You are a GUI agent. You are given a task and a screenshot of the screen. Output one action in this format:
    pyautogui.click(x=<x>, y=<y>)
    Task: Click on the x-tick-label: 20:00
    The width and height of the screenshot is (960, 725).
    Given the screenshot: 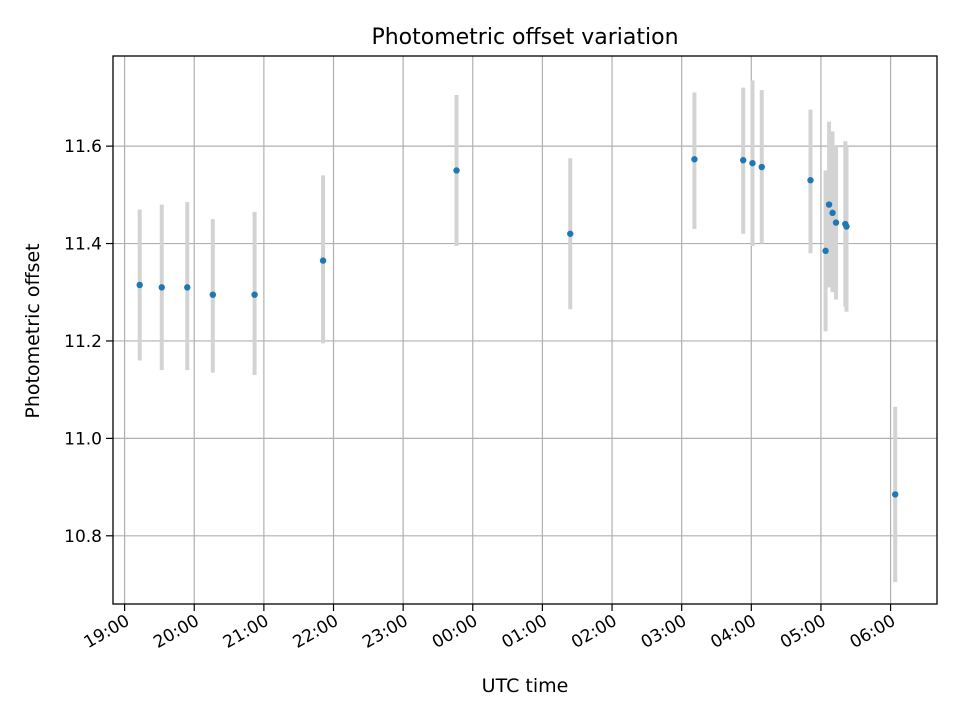 What is the action you would take?
    pyautogui.click(x=176, y=632)
    